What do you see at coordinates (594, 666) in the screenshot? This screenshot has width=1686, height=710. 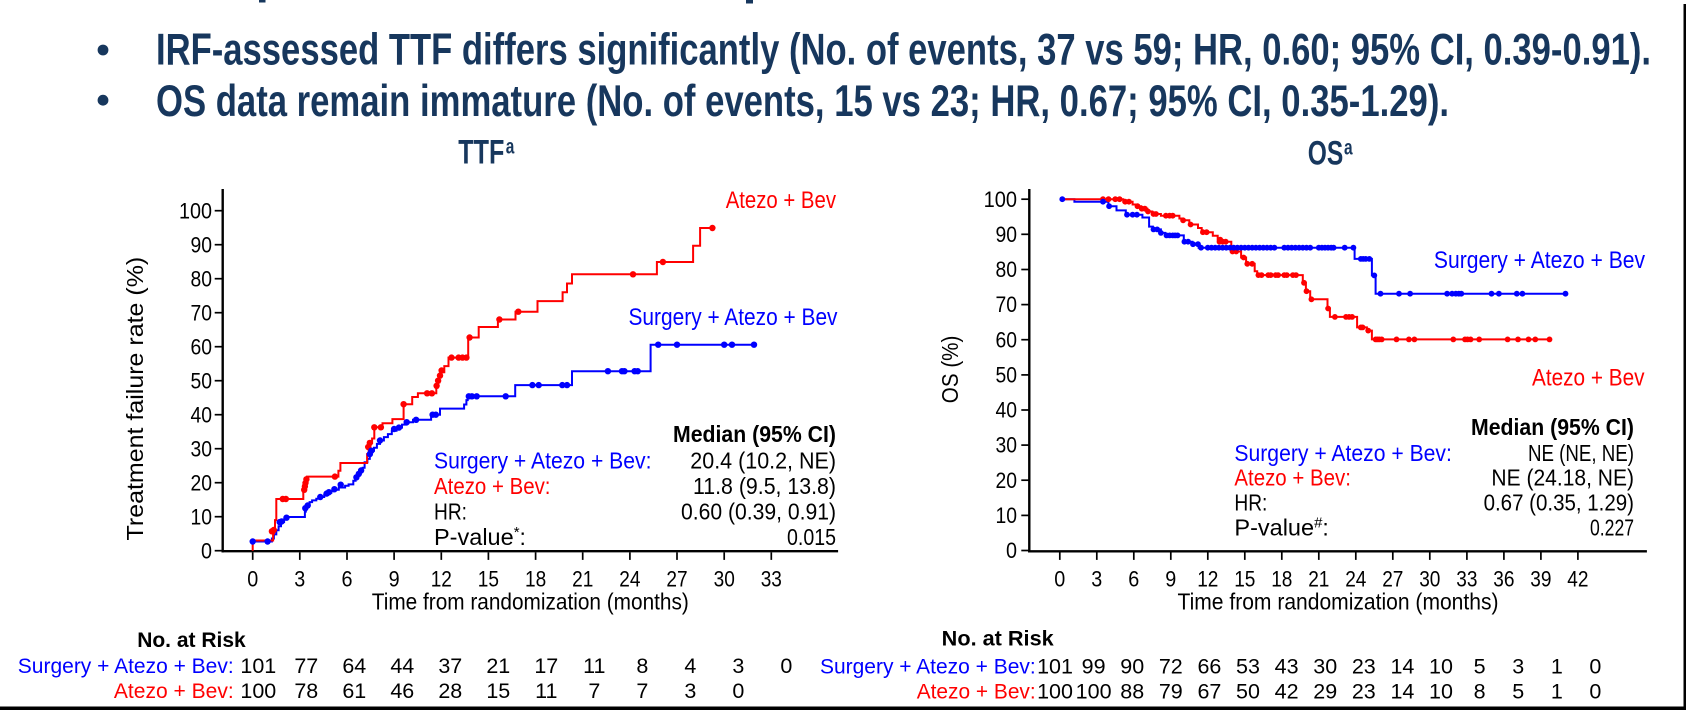 I see `svg-text: 11` at bounding box center [594, 666].